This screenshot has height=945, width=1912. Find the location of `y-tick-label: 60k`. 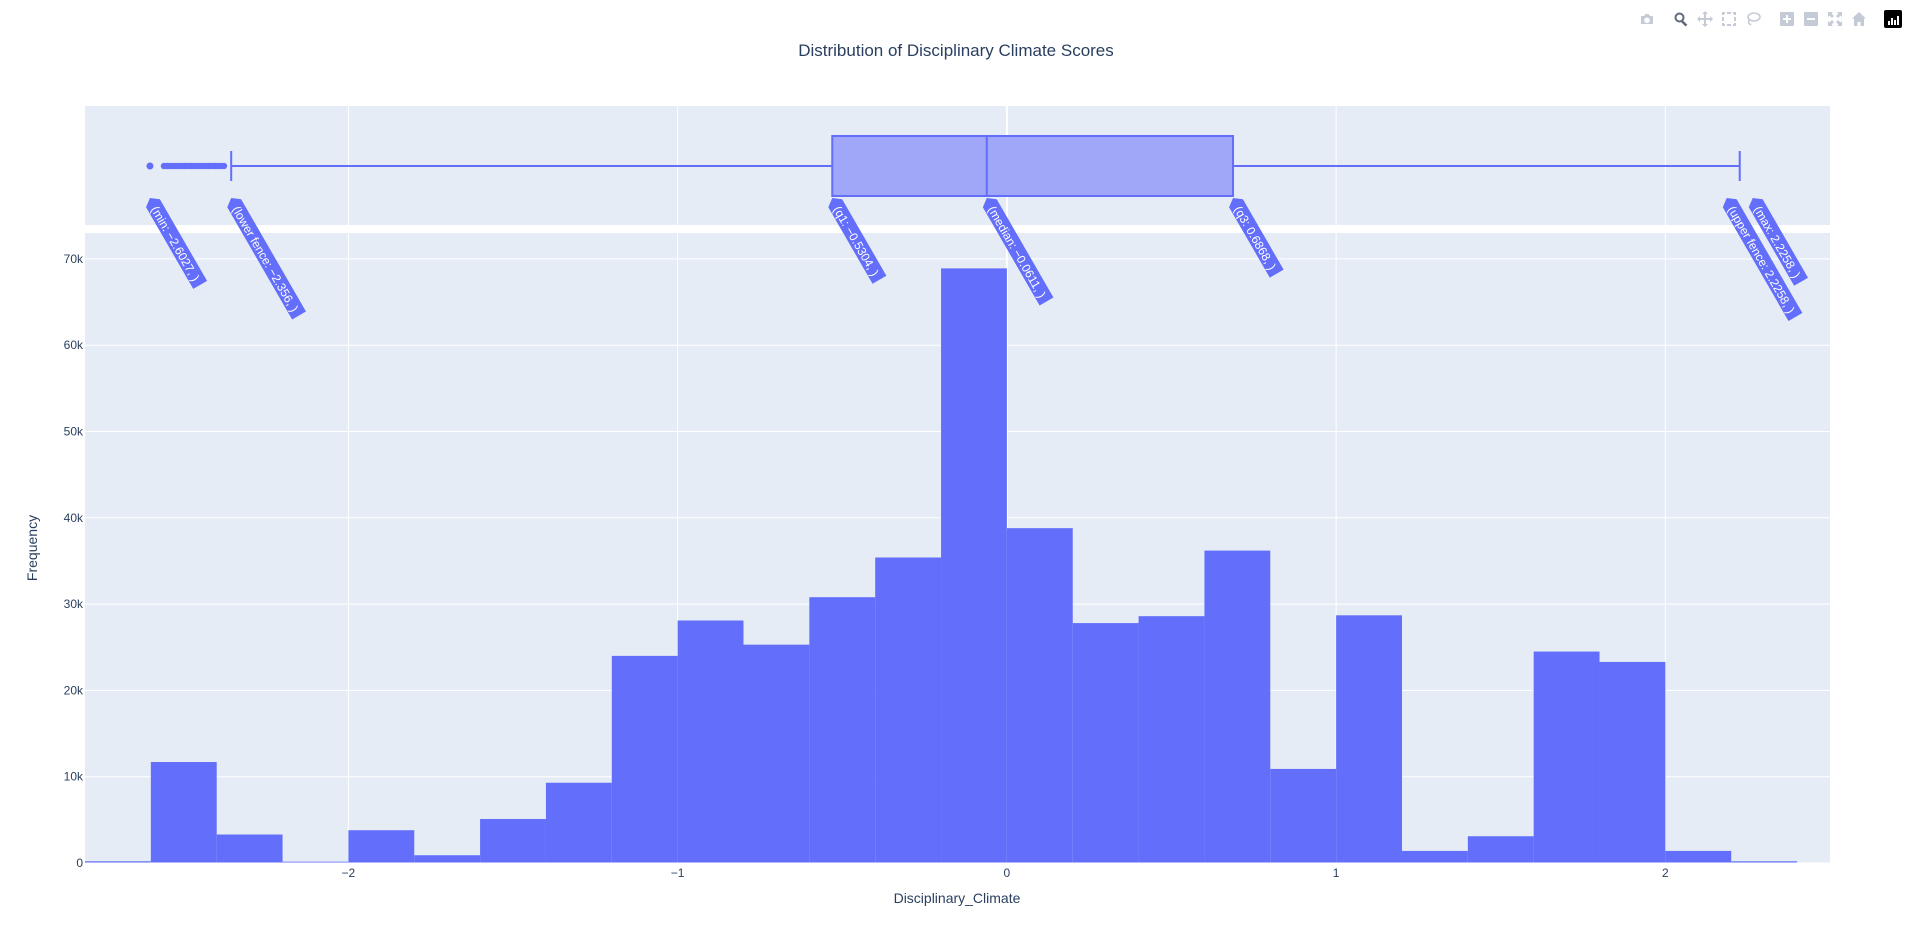

y-tick-label: 60k is located at coordinates (74, 345).